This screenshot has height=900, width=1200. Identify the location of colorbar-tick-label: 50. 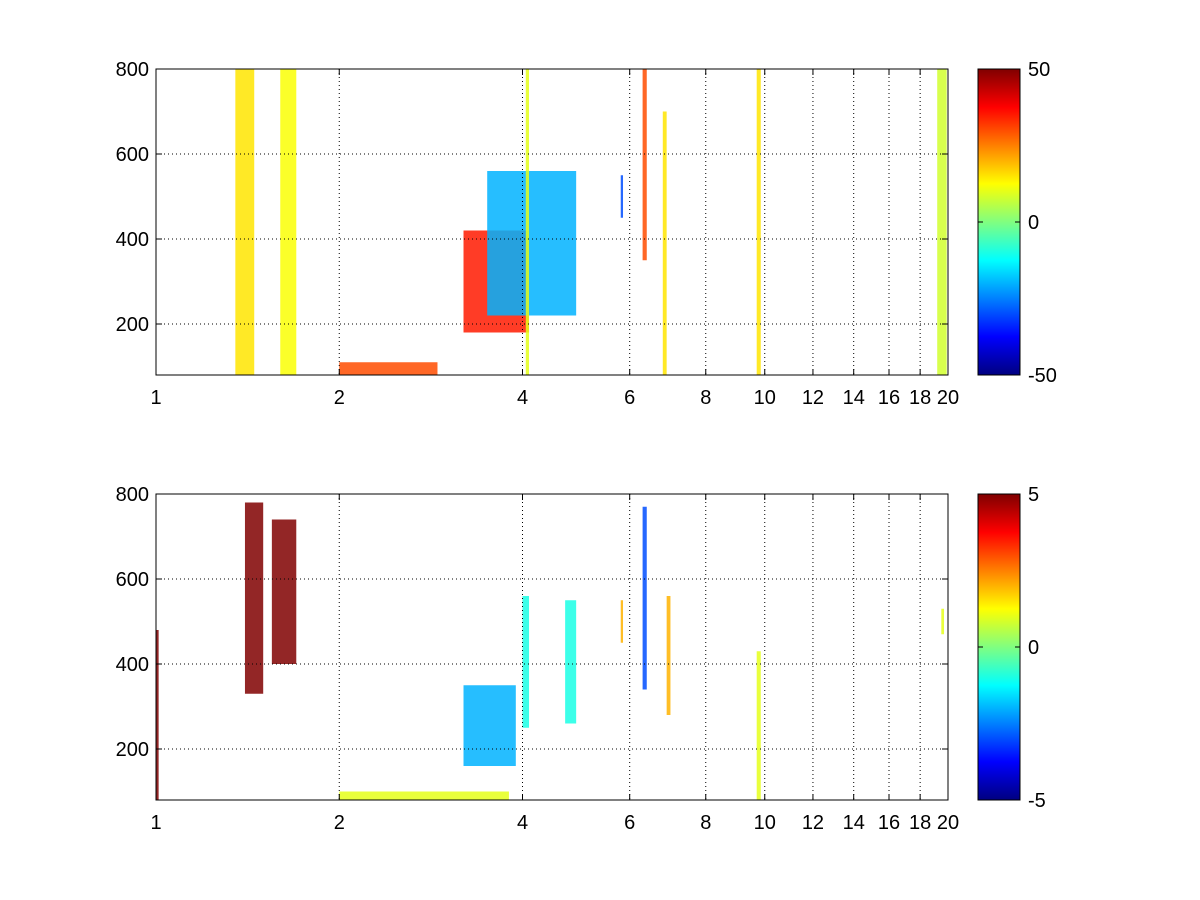
(1039, 70).